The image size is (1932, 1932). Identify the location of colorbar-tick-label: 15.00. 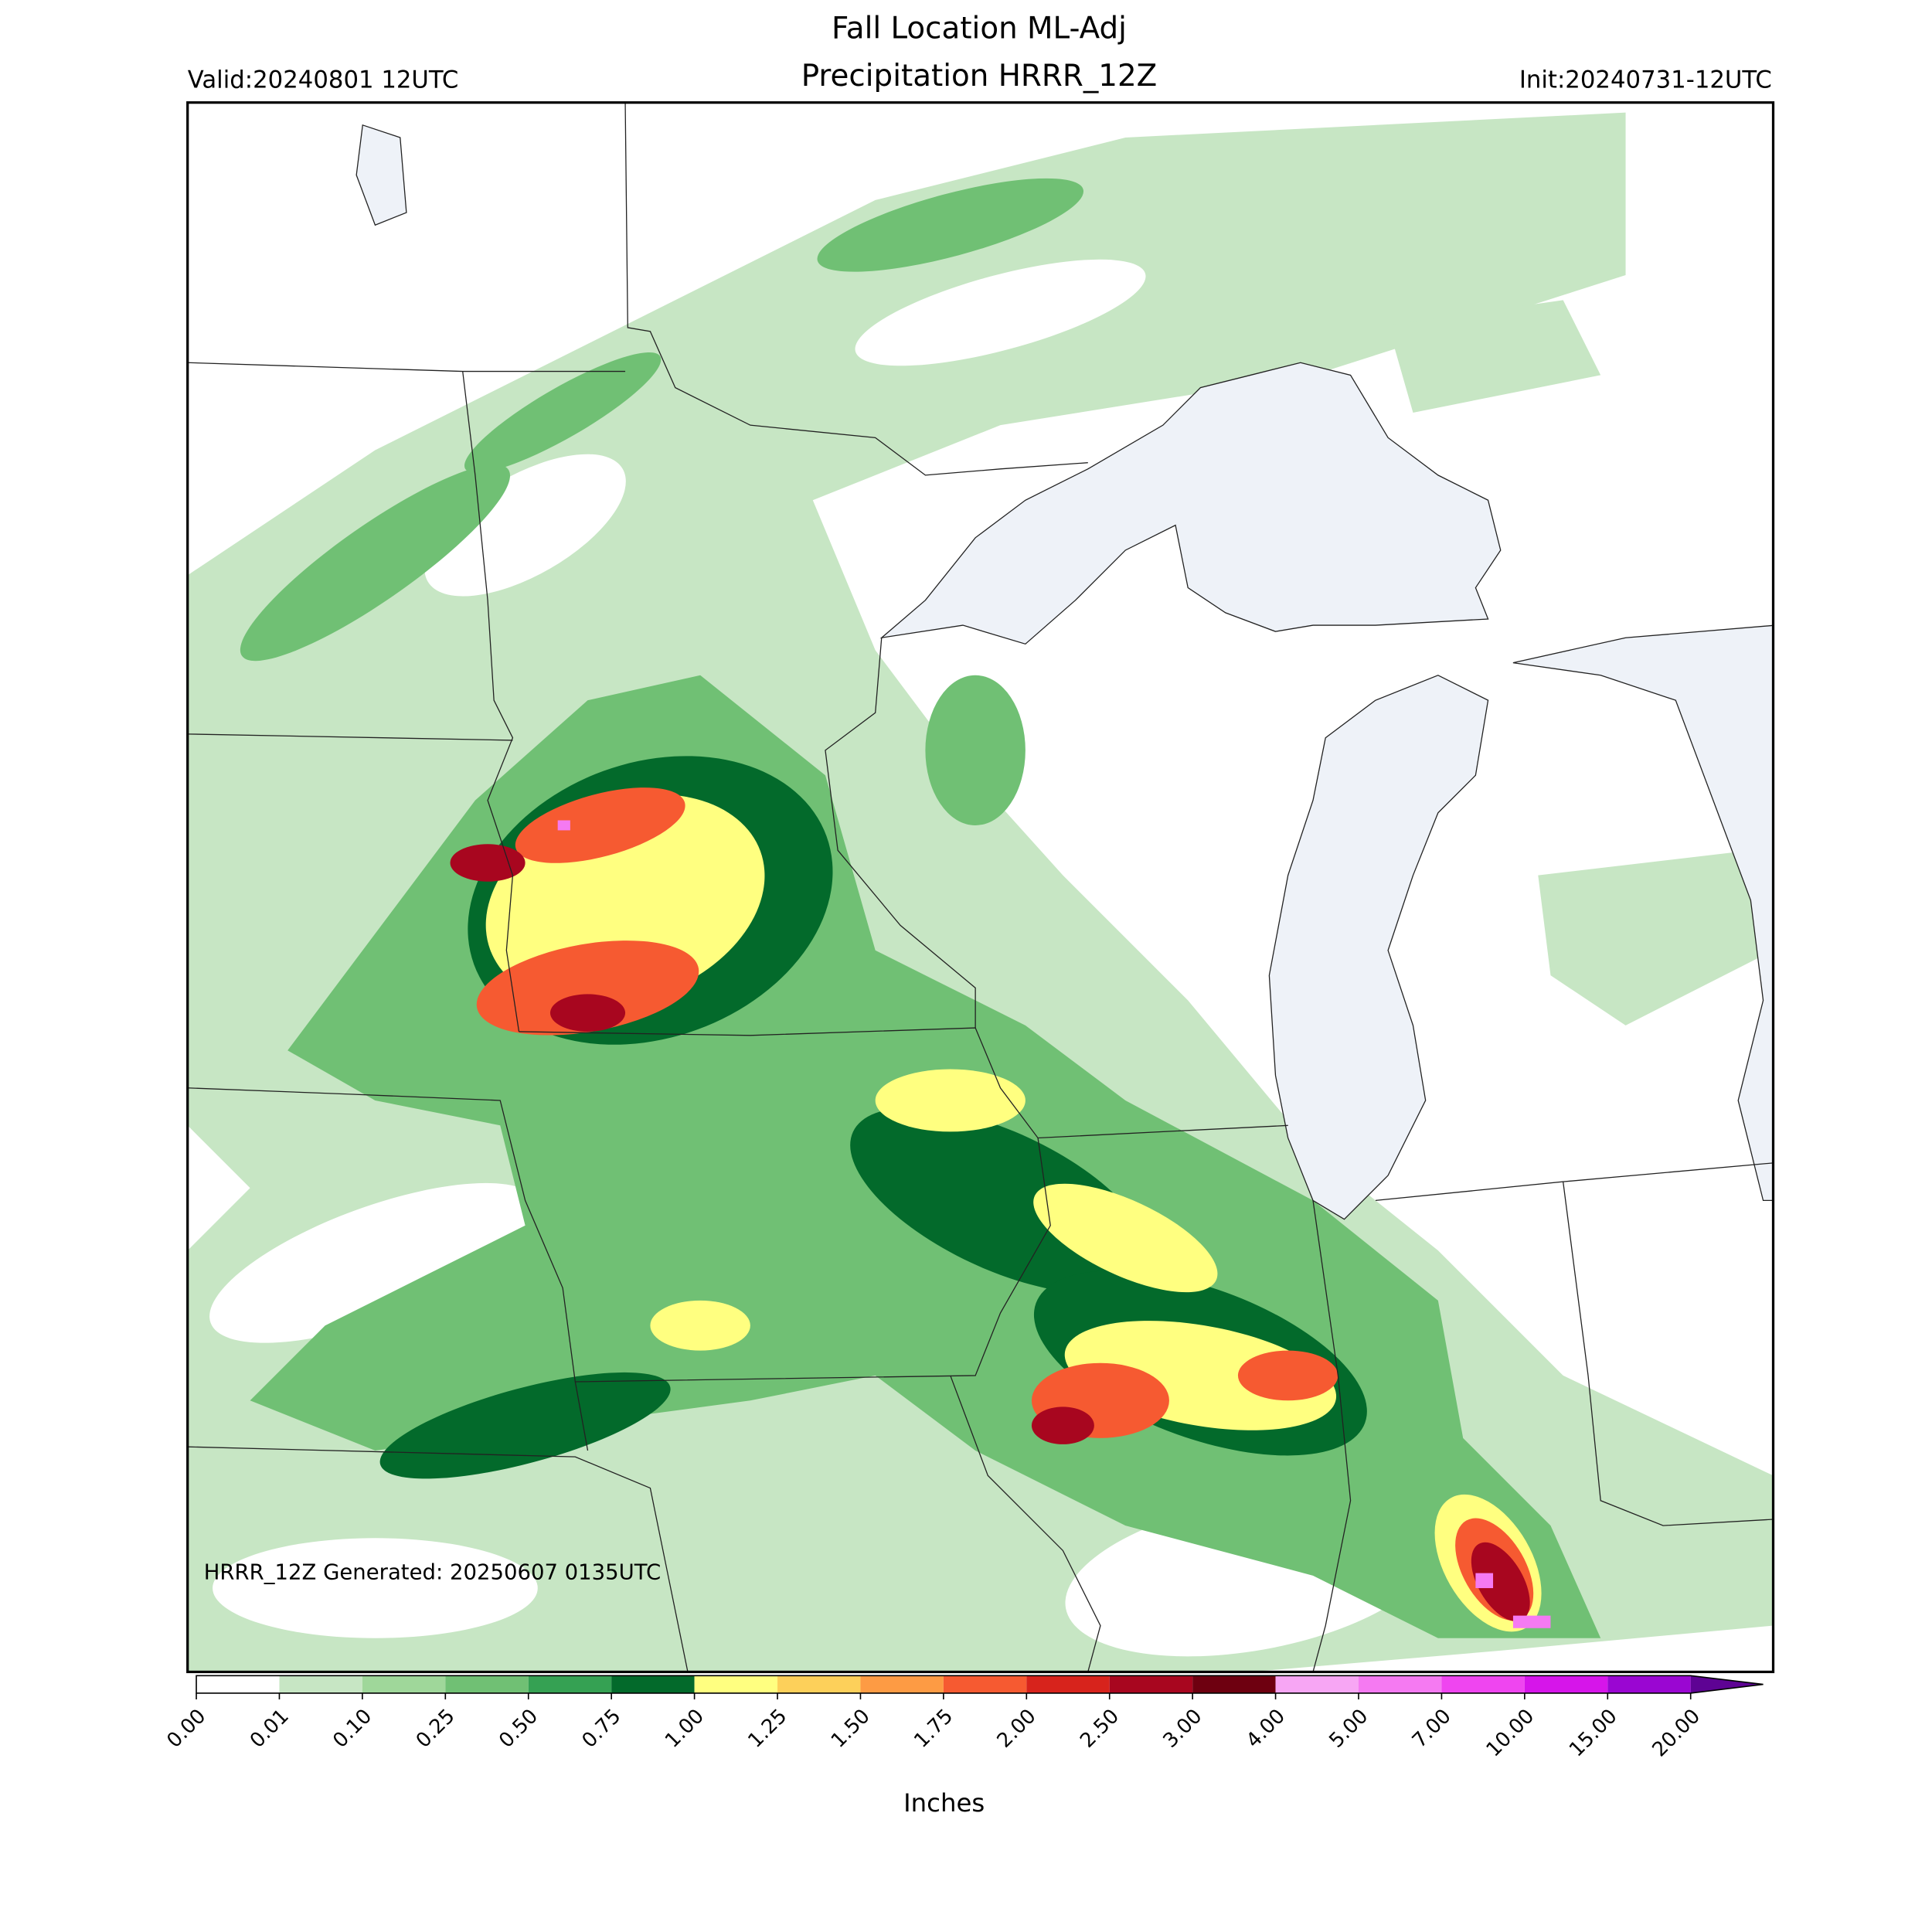
(1594, 1733).